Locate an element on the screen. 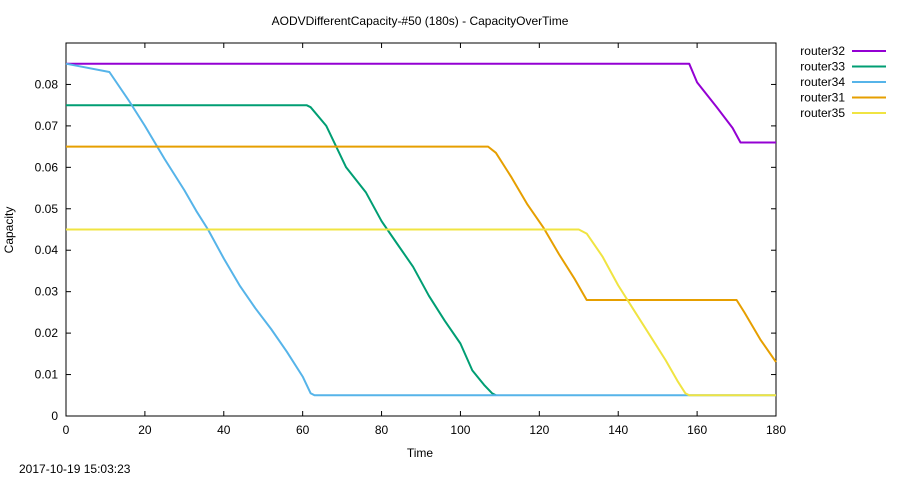  x-tick-label: 160 is located at coordinates (697, 430).